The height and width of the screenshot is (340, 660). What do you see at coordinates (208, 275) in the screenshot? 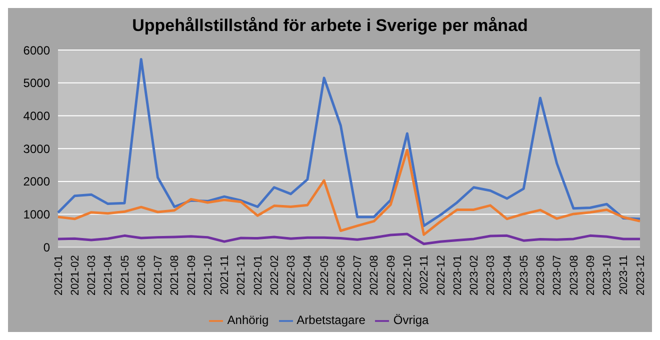
I see `x-tick-label: 2021-10` at bounding box center [208, 275].